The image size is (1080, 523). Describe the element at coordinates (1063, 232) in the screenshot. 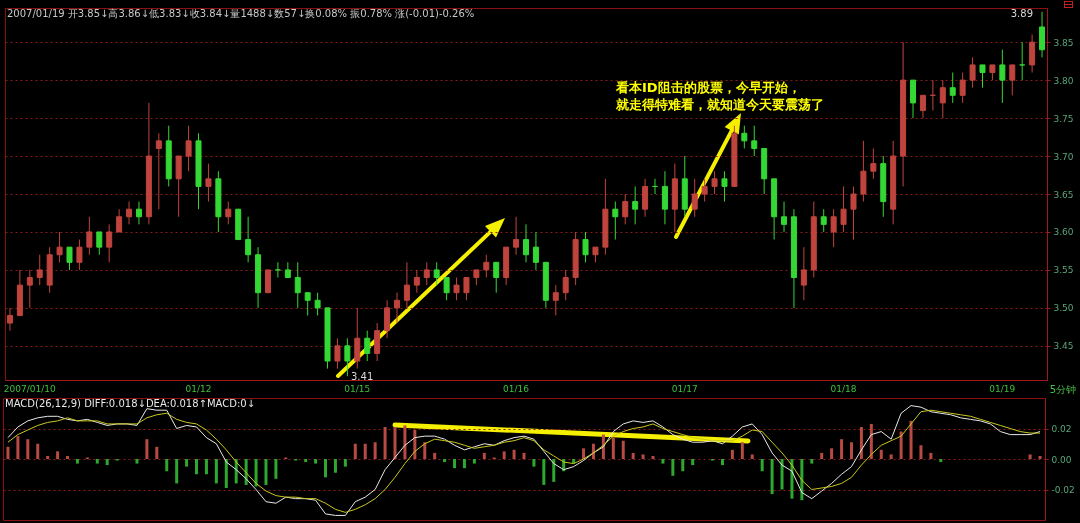

I see `y-tick-label: 3.60` at that location.